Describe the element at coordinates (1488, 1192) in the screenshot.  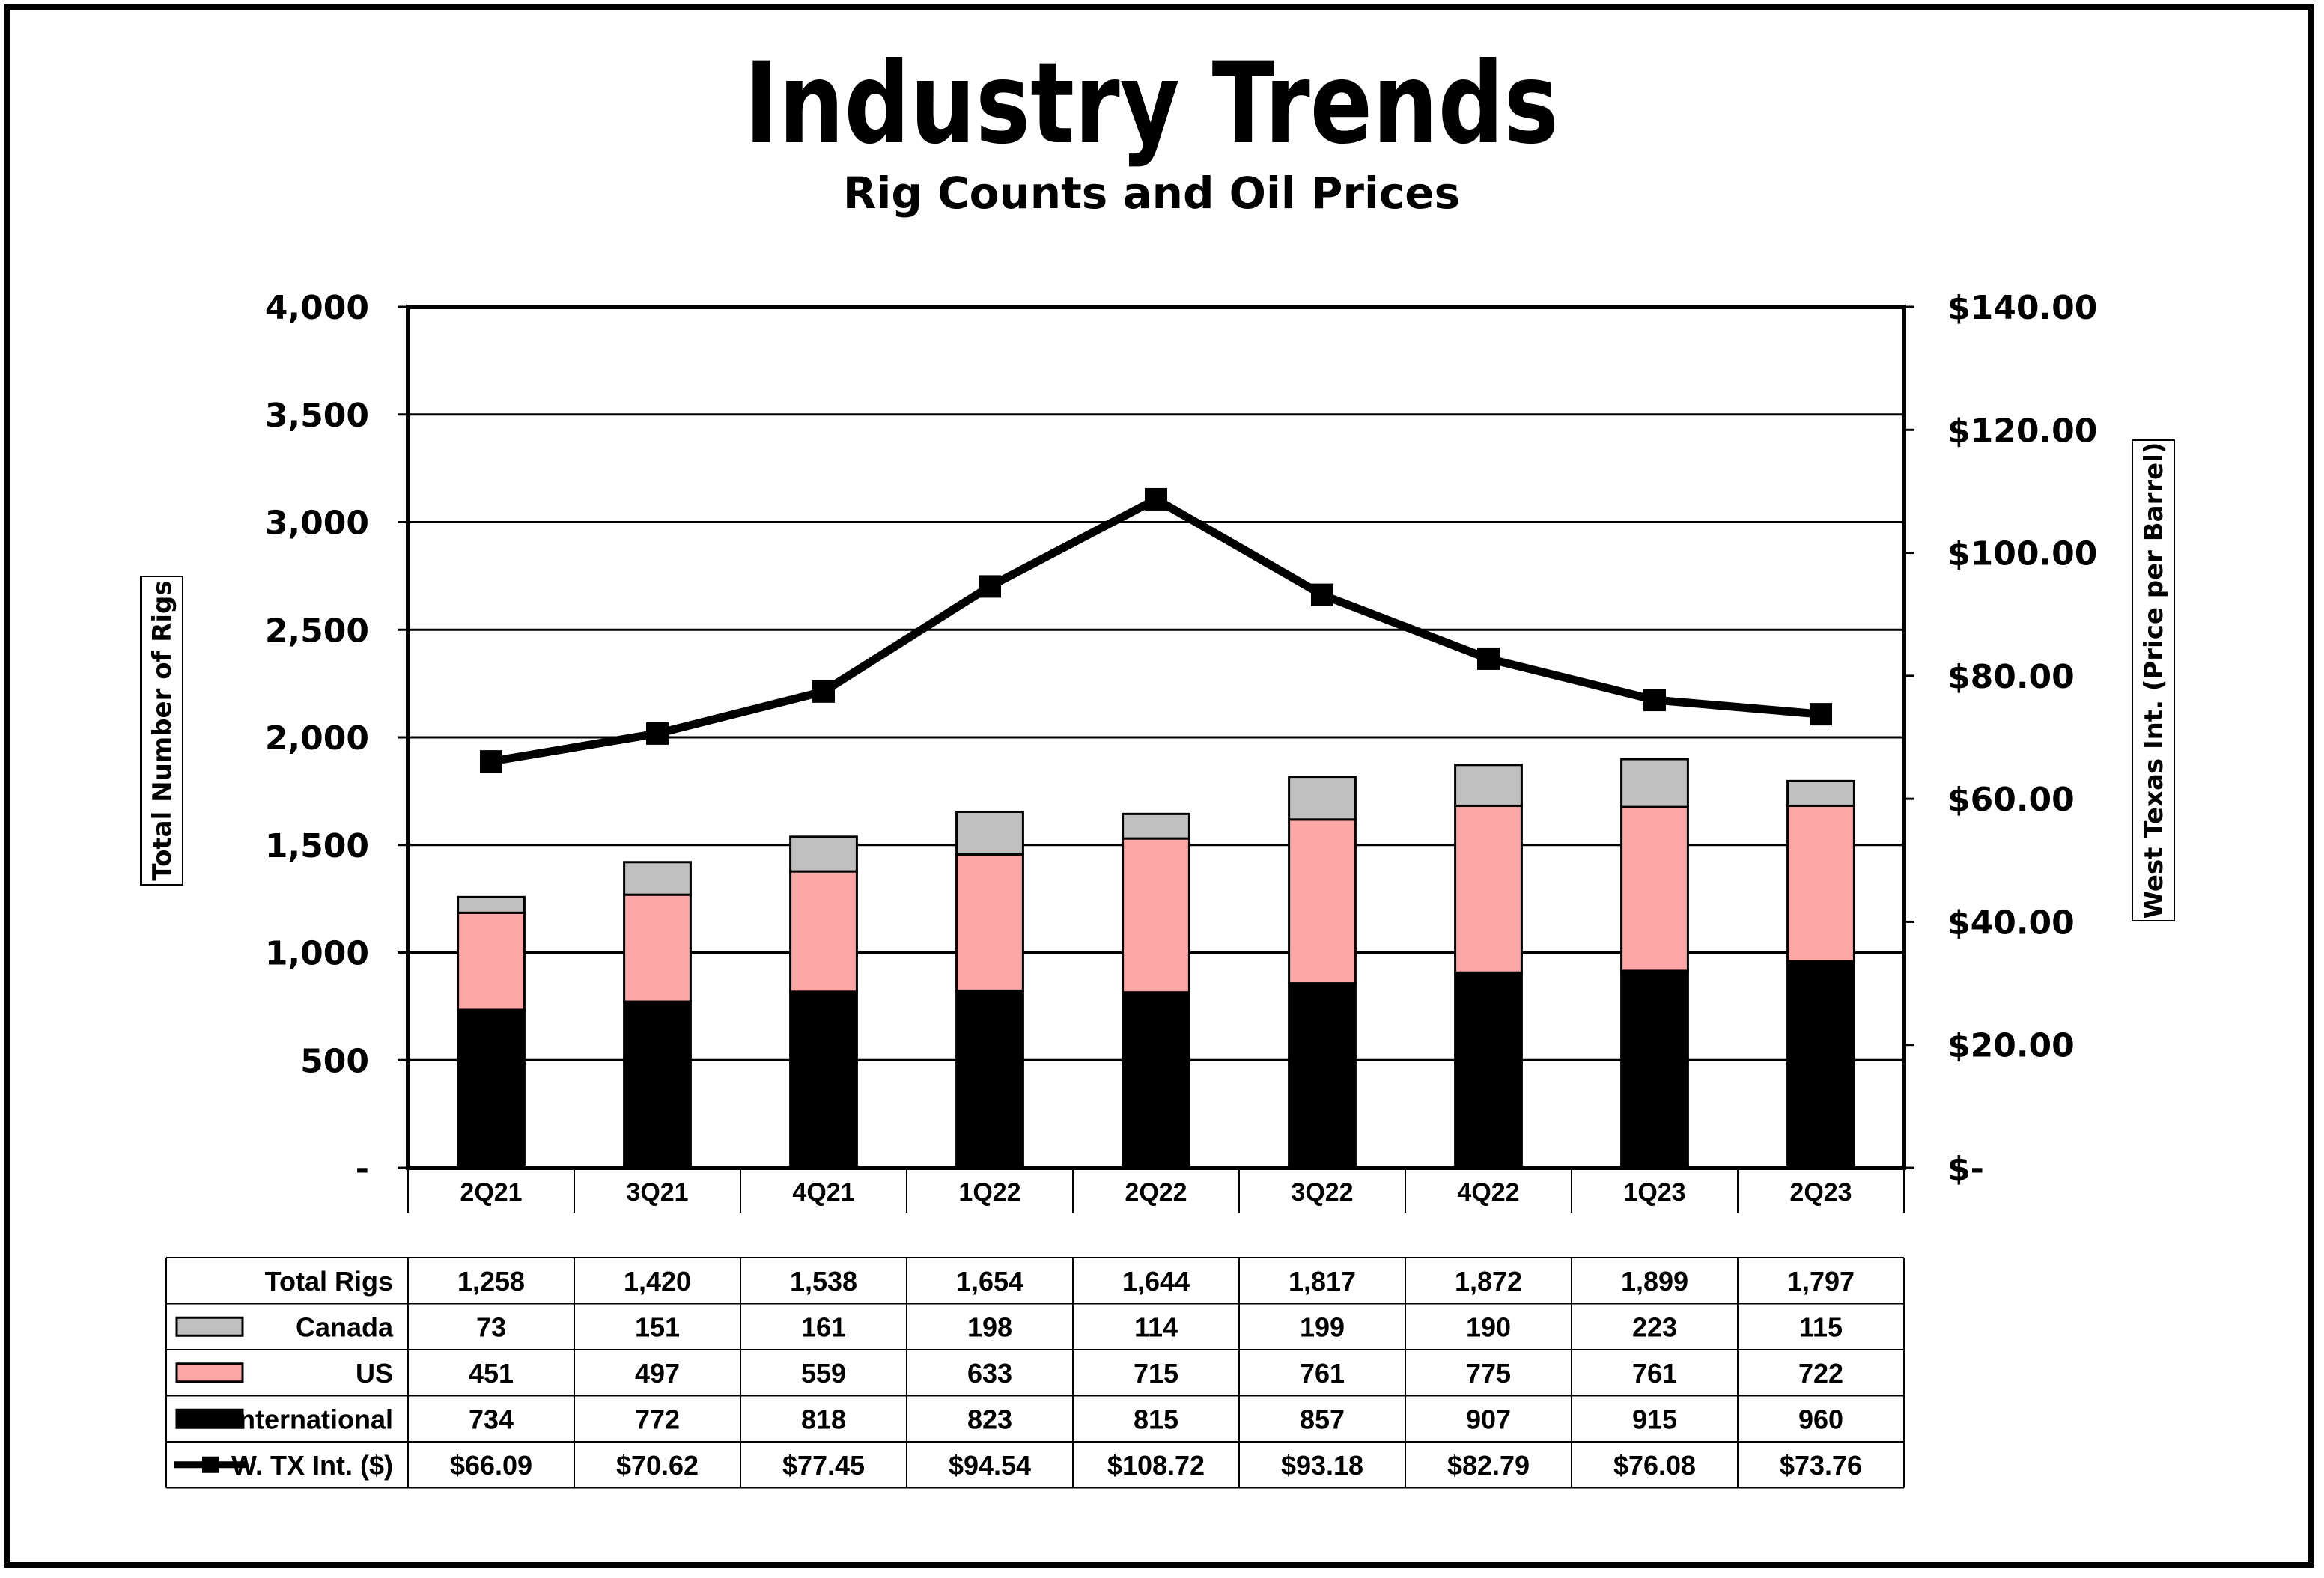
I see `category-label: 4Q22` at that location.